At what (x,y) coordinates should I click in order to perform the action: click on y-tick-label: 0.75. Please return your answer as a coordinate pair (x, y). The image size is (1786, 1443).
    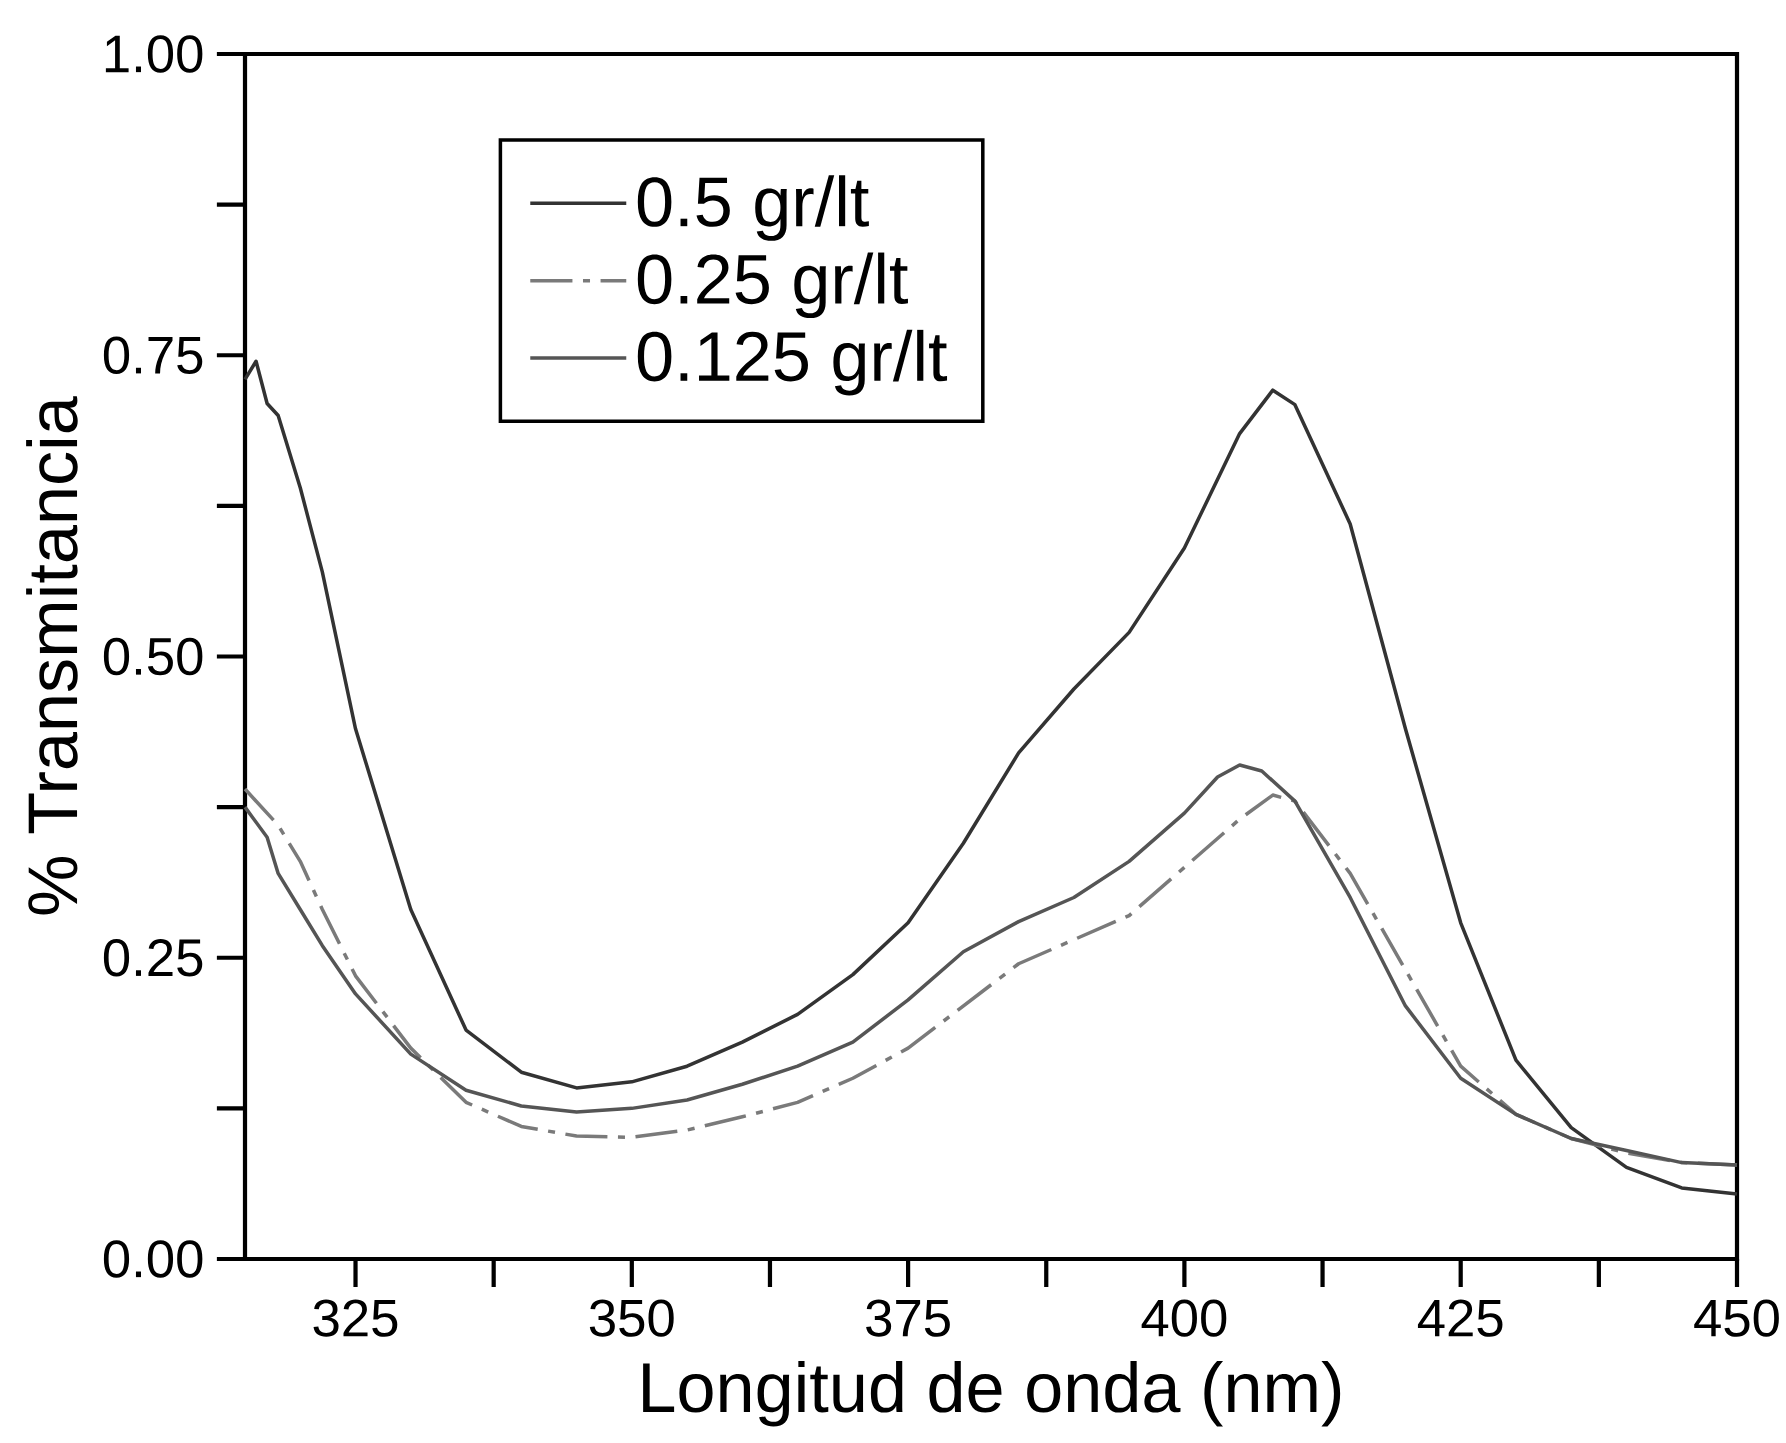
    Looking at the image, I should click on (153, 355).